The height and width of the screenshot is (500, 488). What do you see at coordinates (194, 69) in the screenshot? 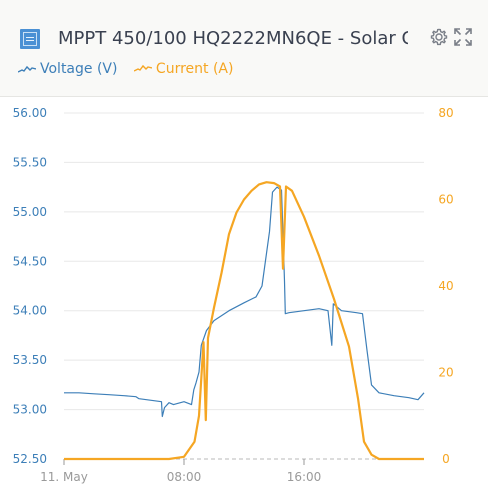
I see `legend-label-current: Current (A)` at bounding box center [194, 69].